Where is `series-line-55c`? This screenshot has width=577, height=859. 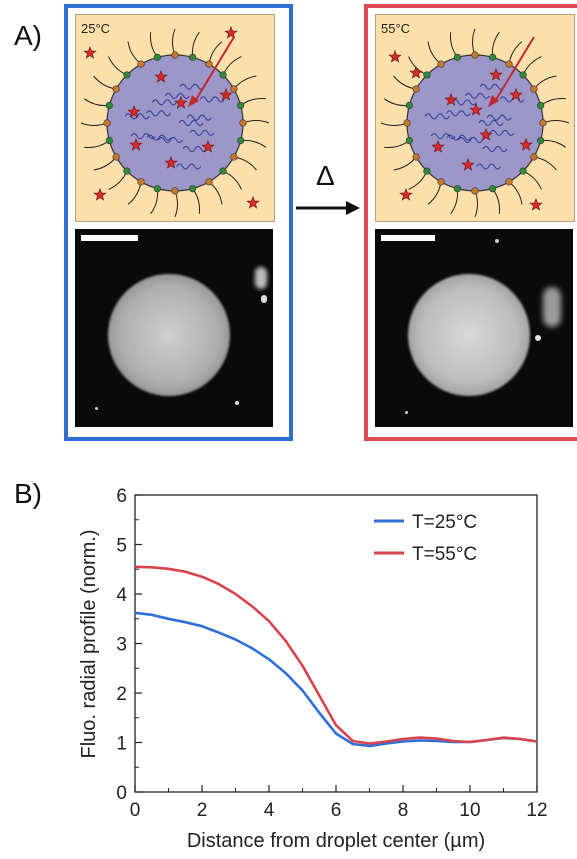 series-line-55c is located at coordinates (336, 655).